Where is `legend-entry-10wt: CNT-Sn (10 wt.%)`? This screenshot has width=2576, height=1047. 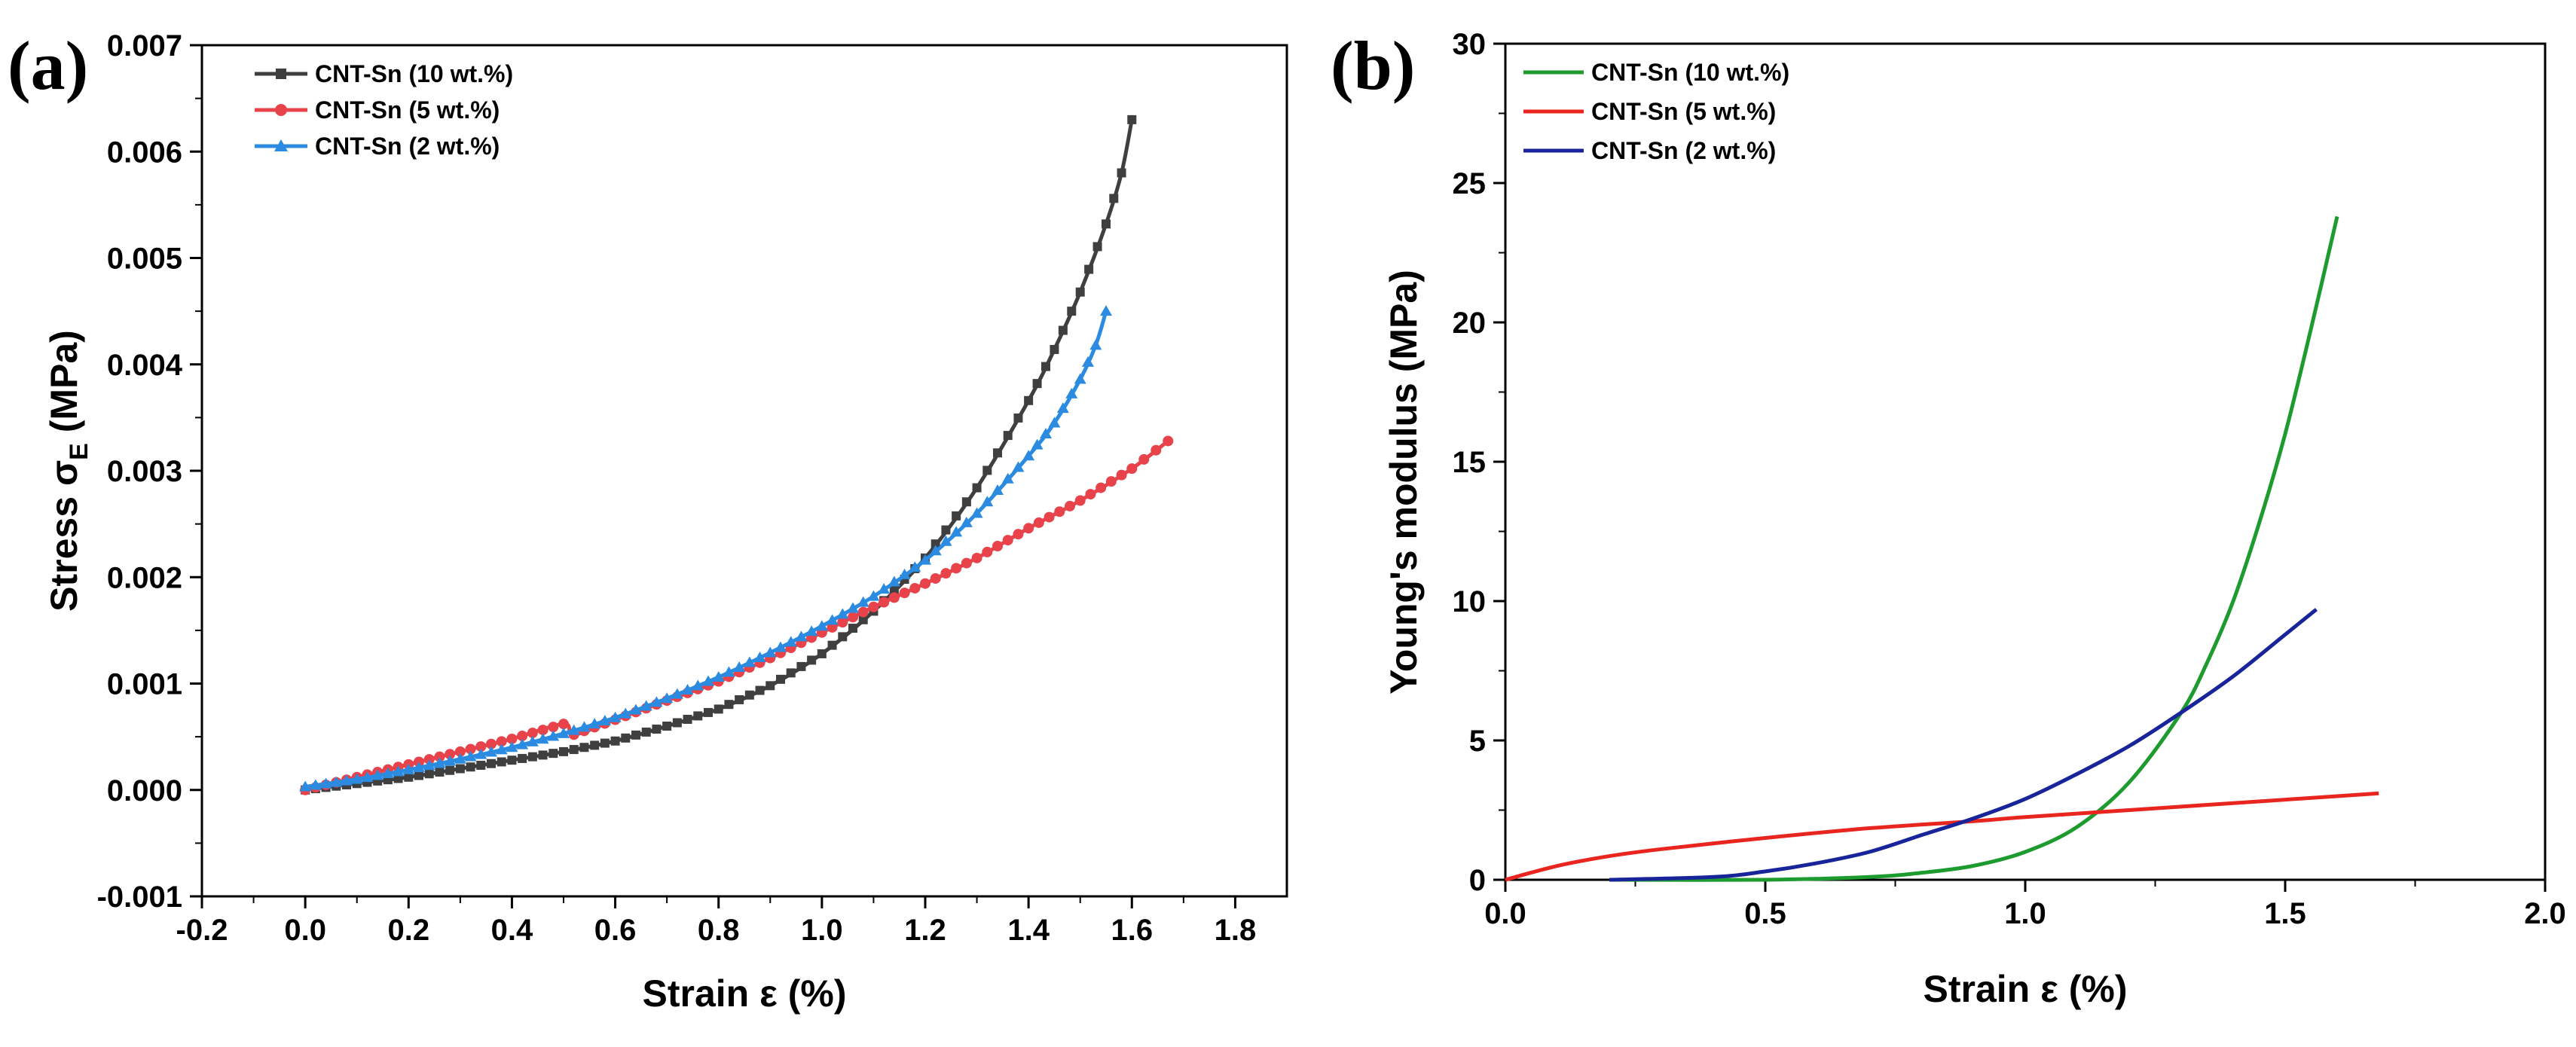 legend-entry-10wt: CNT-Sn (10 wt.%) is located at coordinates (1656, 72).